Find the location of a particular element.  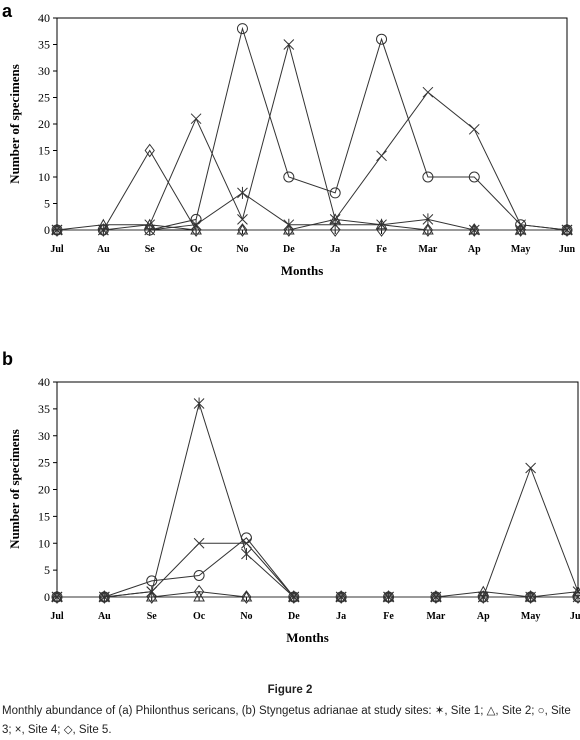

panel-letter-a: a is located at coordinates (7, 11).